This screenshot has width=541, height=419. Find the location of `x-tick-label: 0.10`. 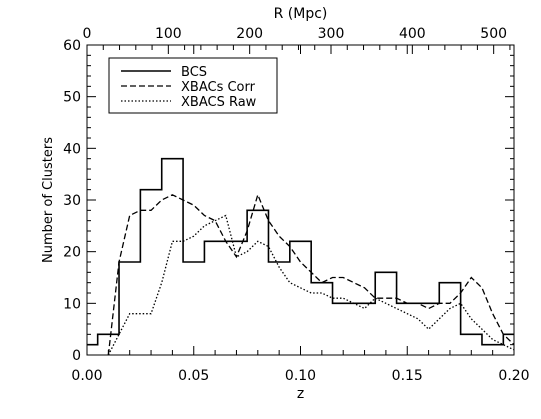

x-tick-label: 0.10 is located at coordinates (300, 376).